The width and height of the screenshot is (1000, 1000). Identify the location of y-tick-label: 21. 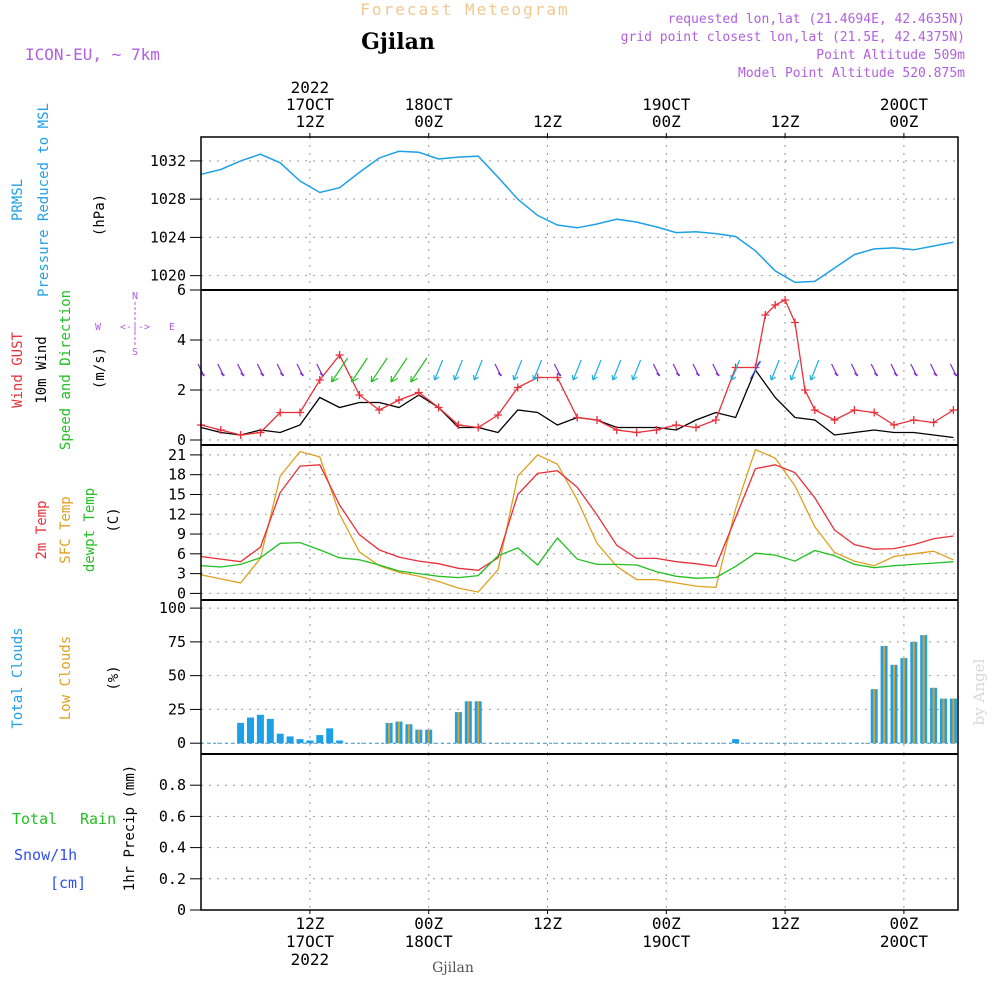
(177, 455).